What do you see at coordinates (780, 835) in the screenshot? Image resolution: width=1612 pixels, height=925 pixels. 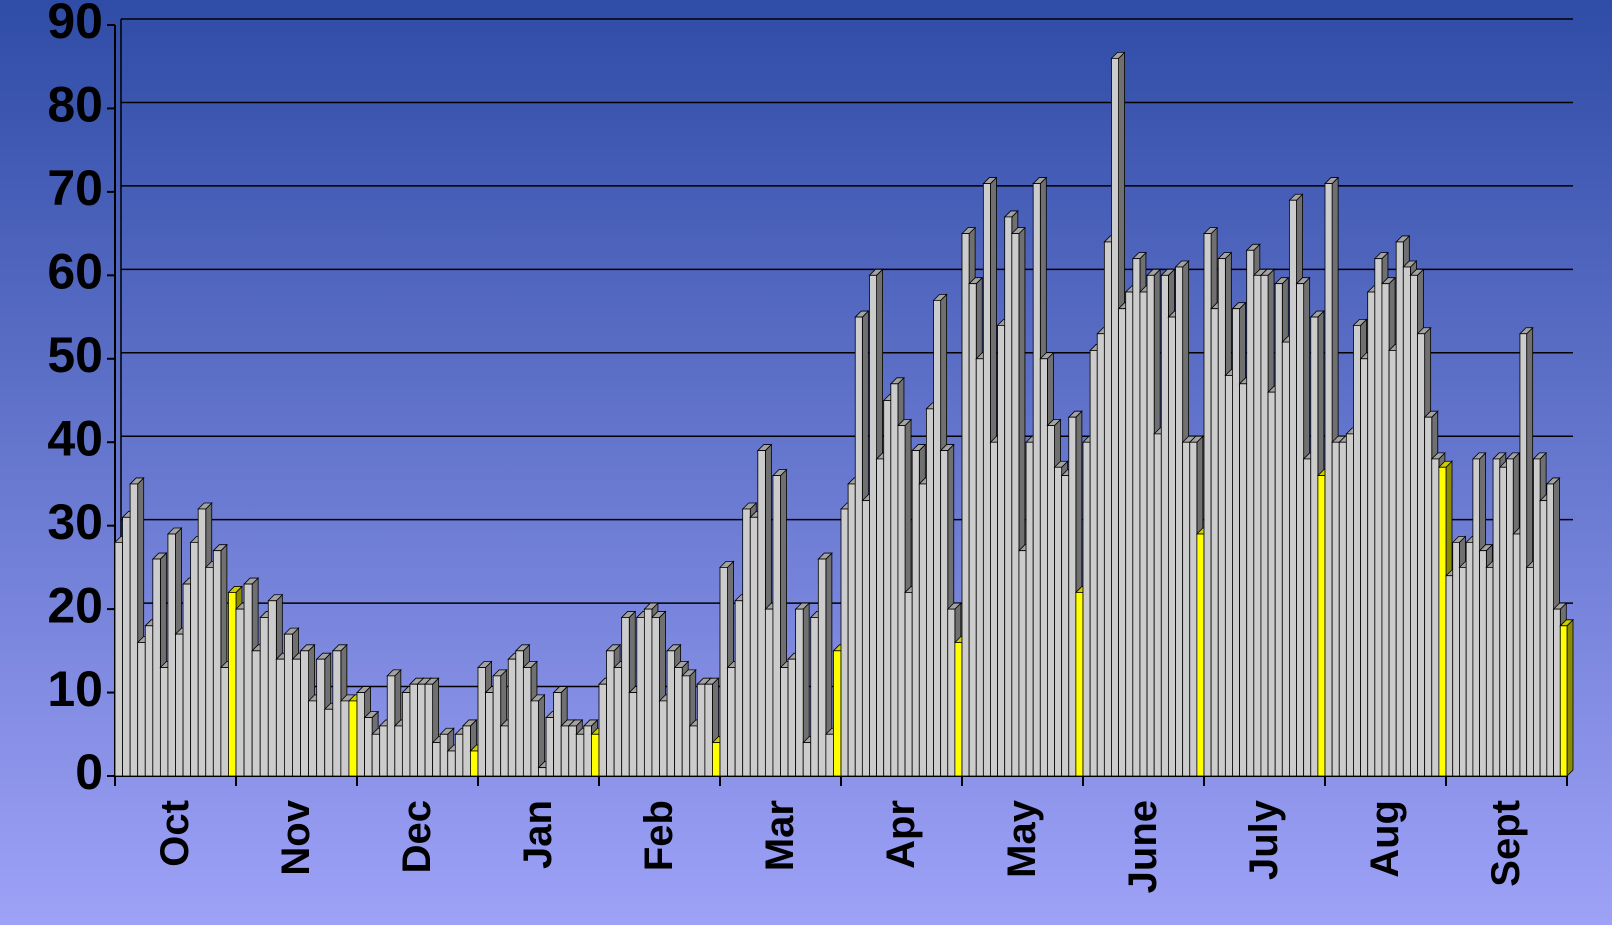 I see `x-tick-label: Mar` at bounding box center [780, 835].